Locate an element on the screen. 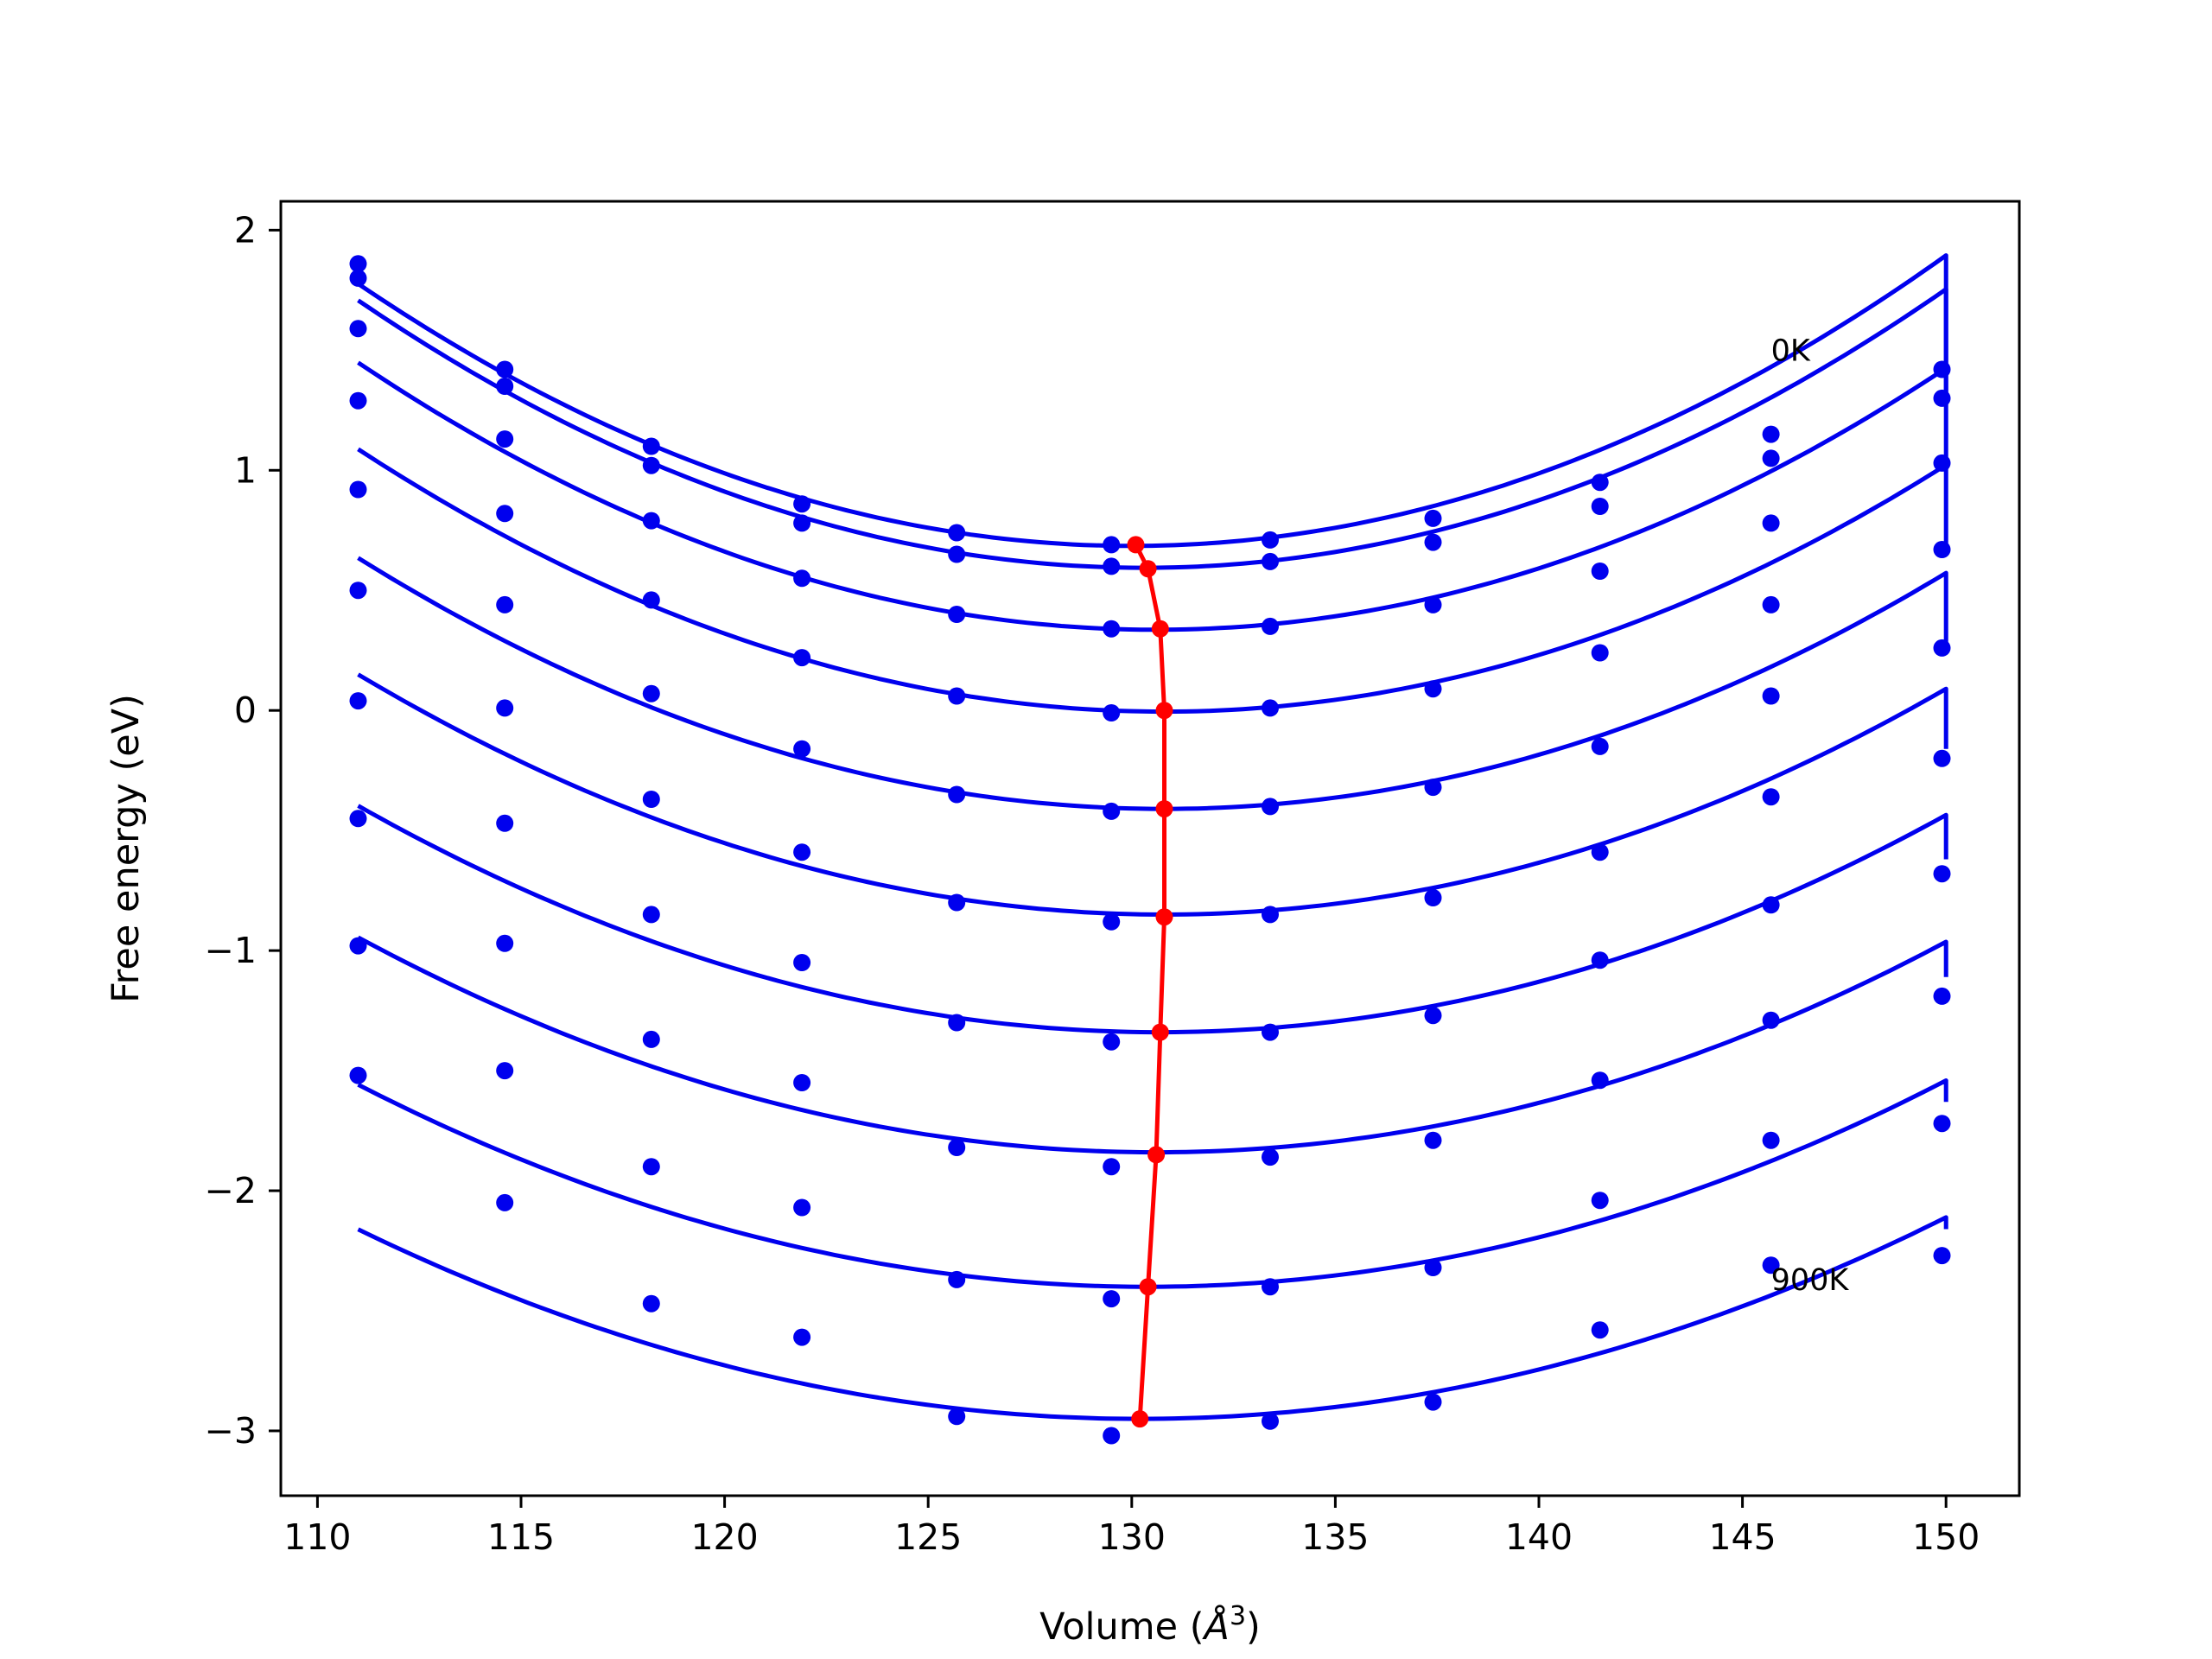 This screenshot has width=2212, height=1659. x-tick-label: 140 is located at coordinates (1539, 1537).